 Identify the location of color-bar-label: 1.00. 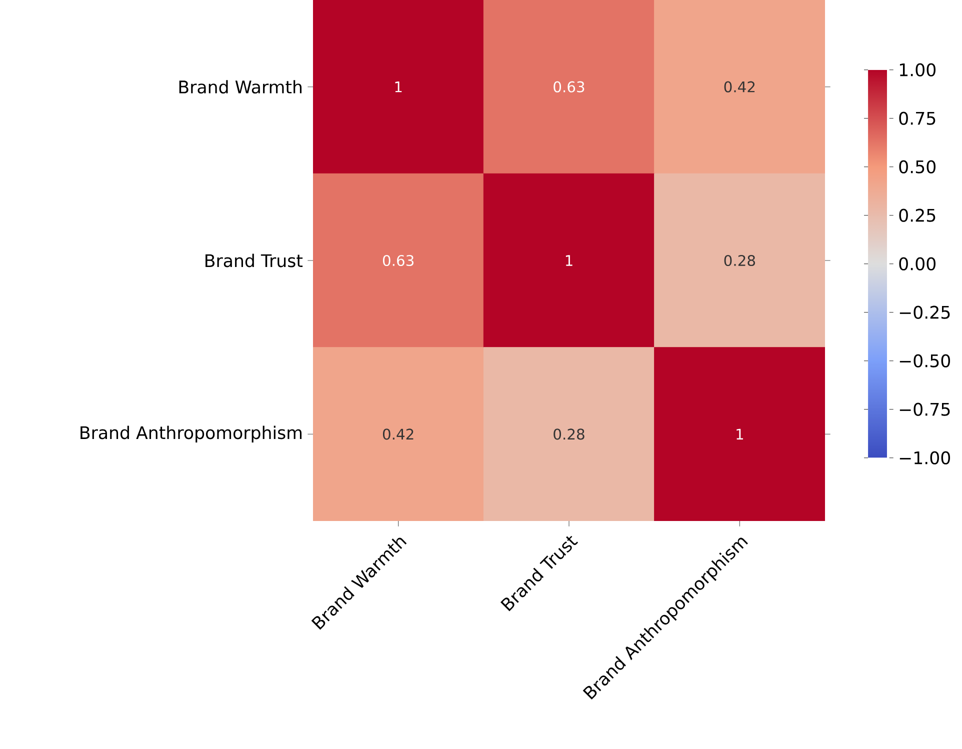
(918, 69).